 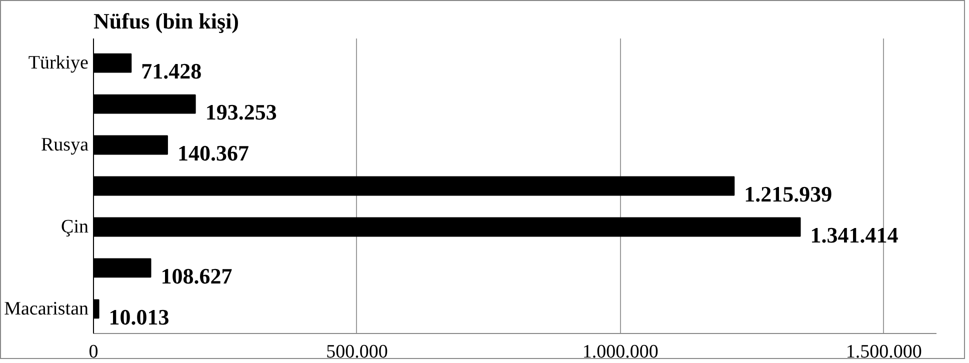 I want to click on data-label: 108.627, so click(x=196, y=275).